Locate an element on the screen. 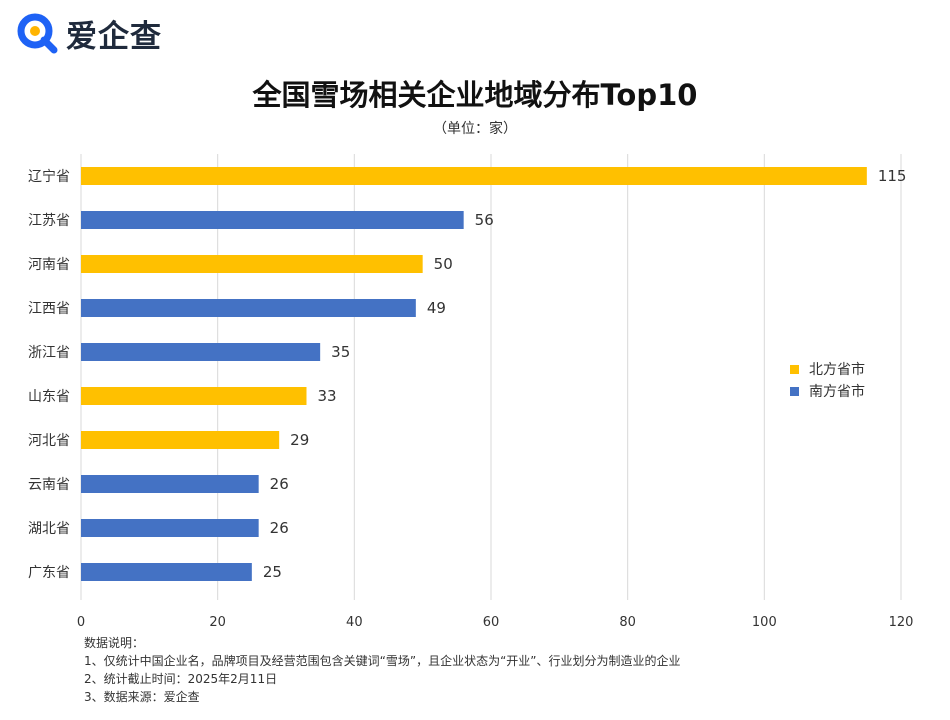  logo-text: 爱企查 is located at coordinates (114, 36).